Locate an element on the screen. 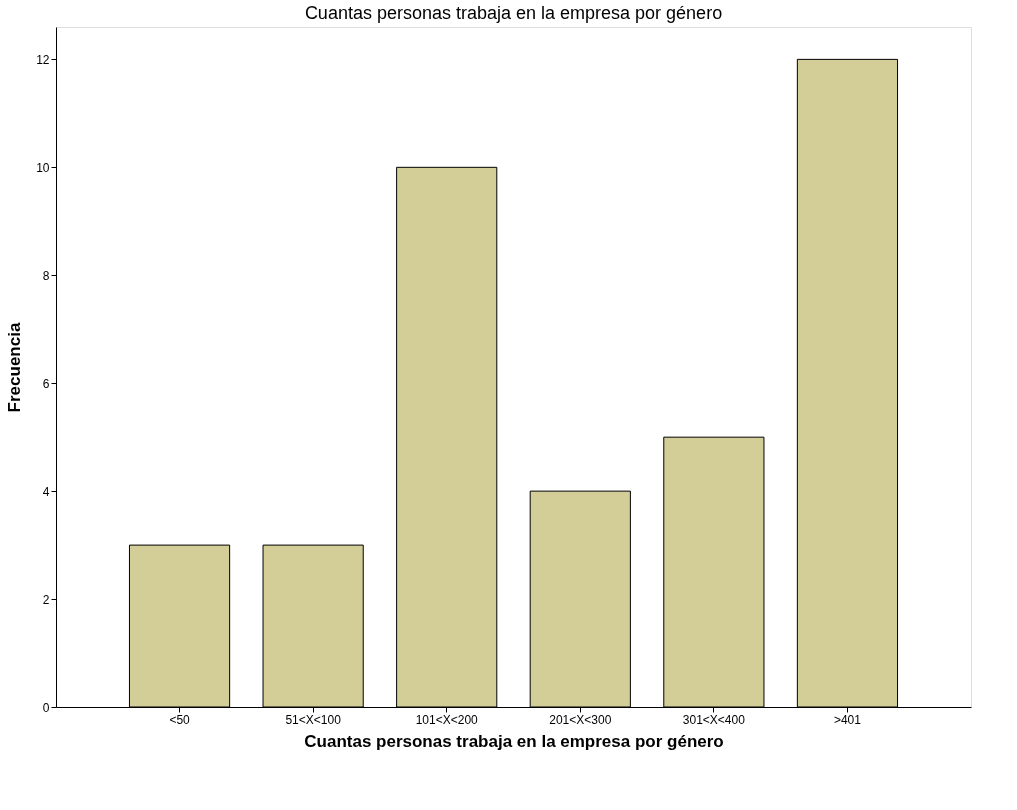 Image resolution: width=1017 pixels, height=810 pixels. y-axis-title: Frecuencia is located at coordinates (15, 367).